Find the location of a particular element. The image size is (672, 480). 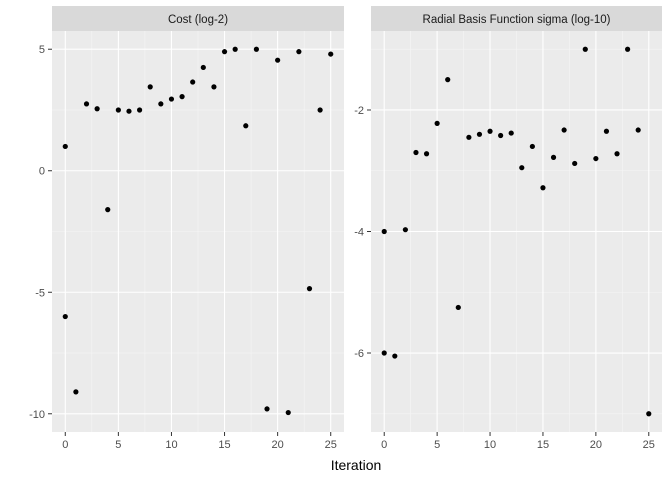

x-axis-title: Iteration is located at coordinates (356, 465).